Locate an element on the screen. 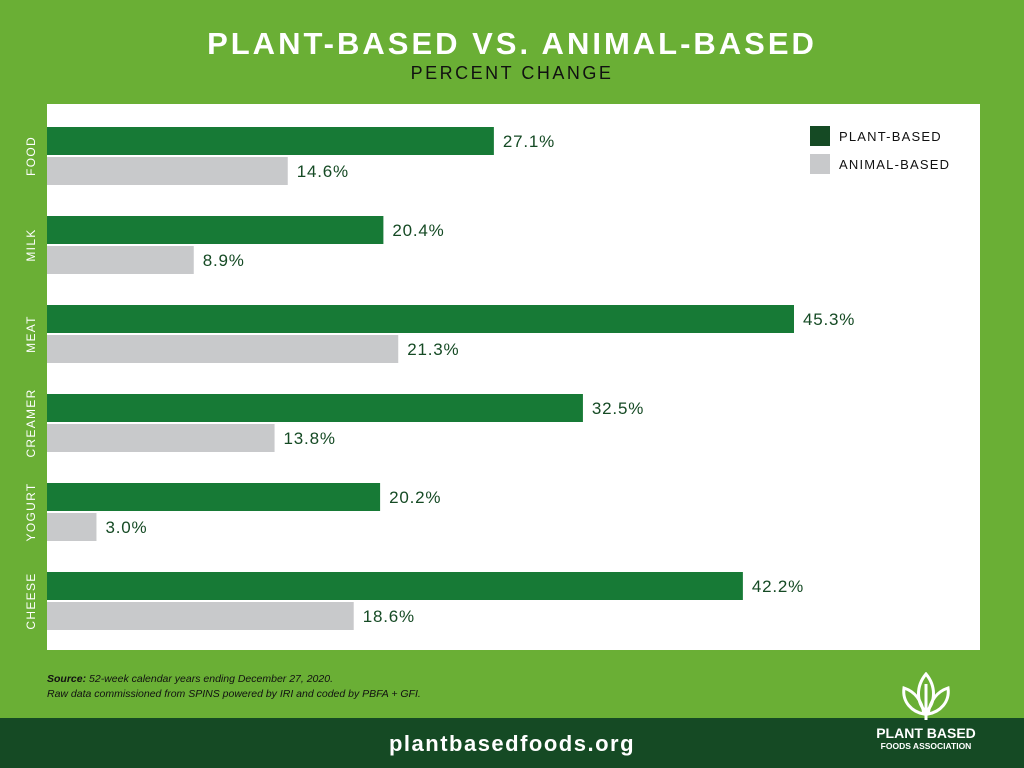  bar-plant-cheese is located at coordinates (395, 586).